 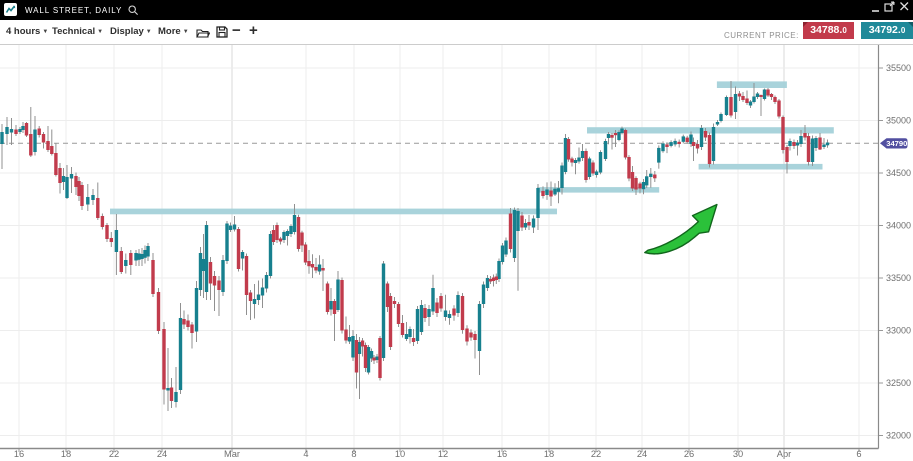 What do you see at coordinates (305, 454) in the screenshot?
I see `svg-text: 4` at bounding box center [305, 454].